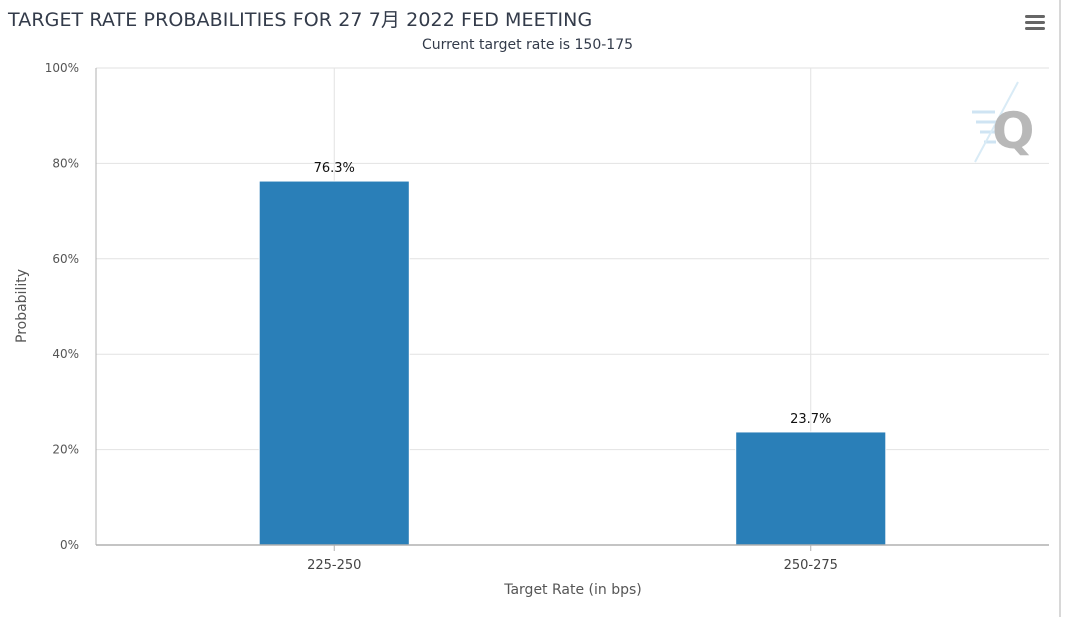 Image resolution: width=1067 pixels, height=617 pixels. I want to click on y-tick-label: 100%, so click(62, 68).